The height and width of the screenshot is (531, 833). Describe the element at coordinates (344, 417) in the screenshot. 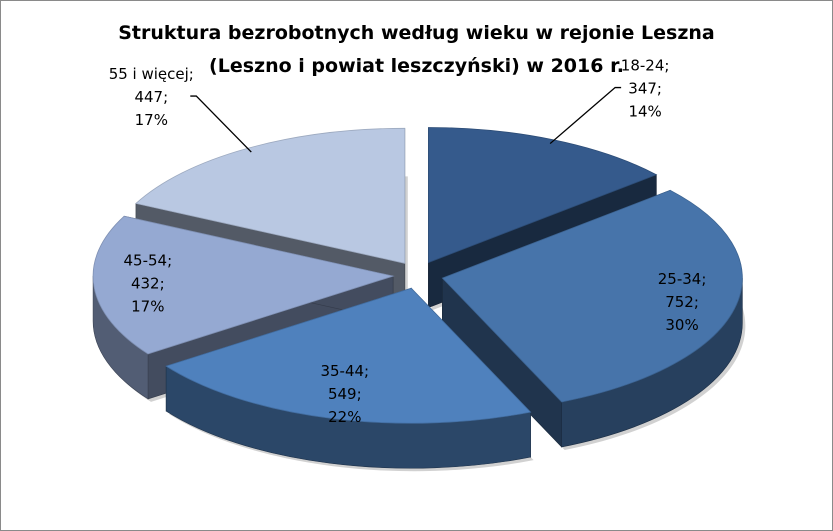

I see `data-label-35-44-line-3: 22%` at that location.